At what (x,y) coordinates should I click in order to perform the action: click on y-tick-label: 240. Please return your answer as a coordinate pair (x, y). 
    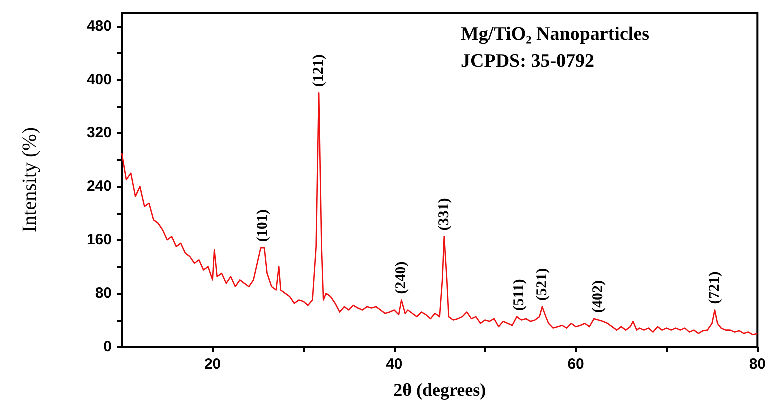
    Looking at the image, I should click on (99, 187).